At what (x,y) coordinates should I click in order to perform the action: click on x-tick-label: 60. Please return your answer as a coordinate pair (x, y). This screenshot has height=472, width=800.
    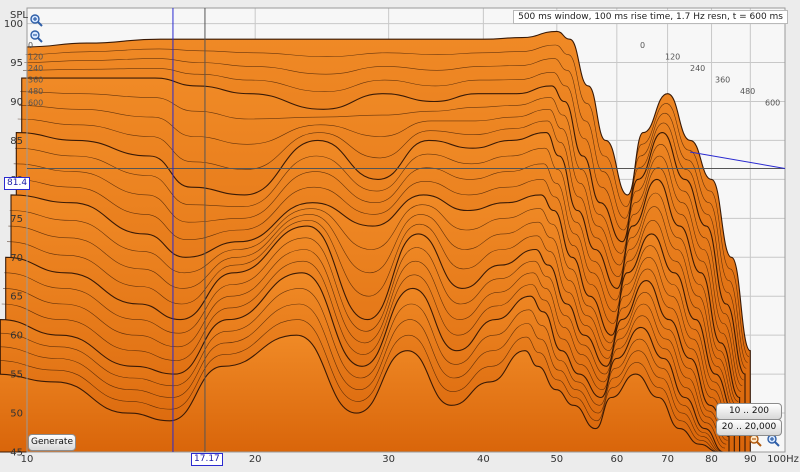
    Looking at the image, I should click on (616, 459).